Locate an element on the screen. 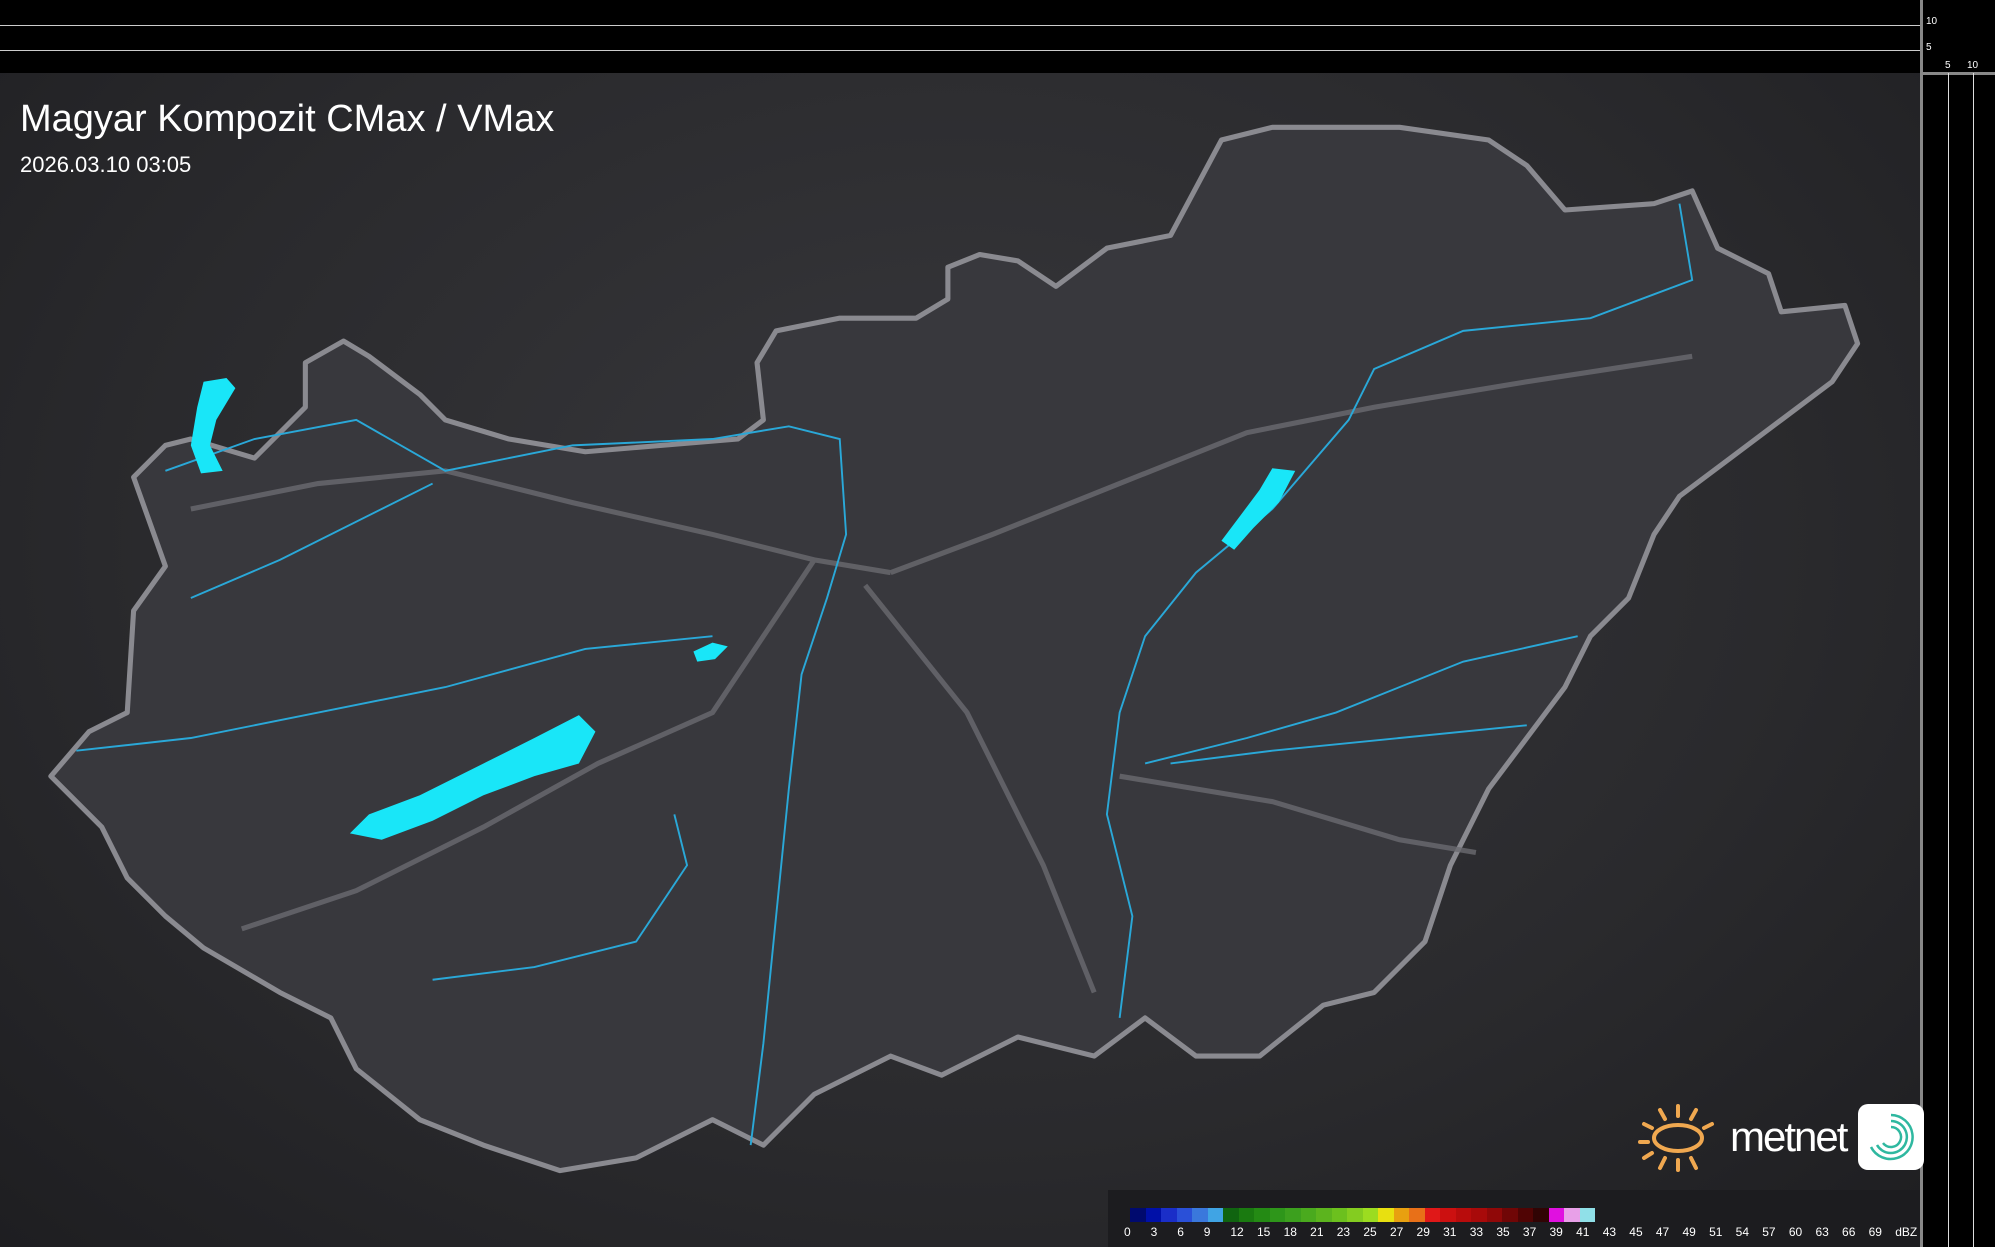 This screenshot has width=1995, height=1247. timestamp: 2026.03.10 03:05 is located at coordinates (106, 164).